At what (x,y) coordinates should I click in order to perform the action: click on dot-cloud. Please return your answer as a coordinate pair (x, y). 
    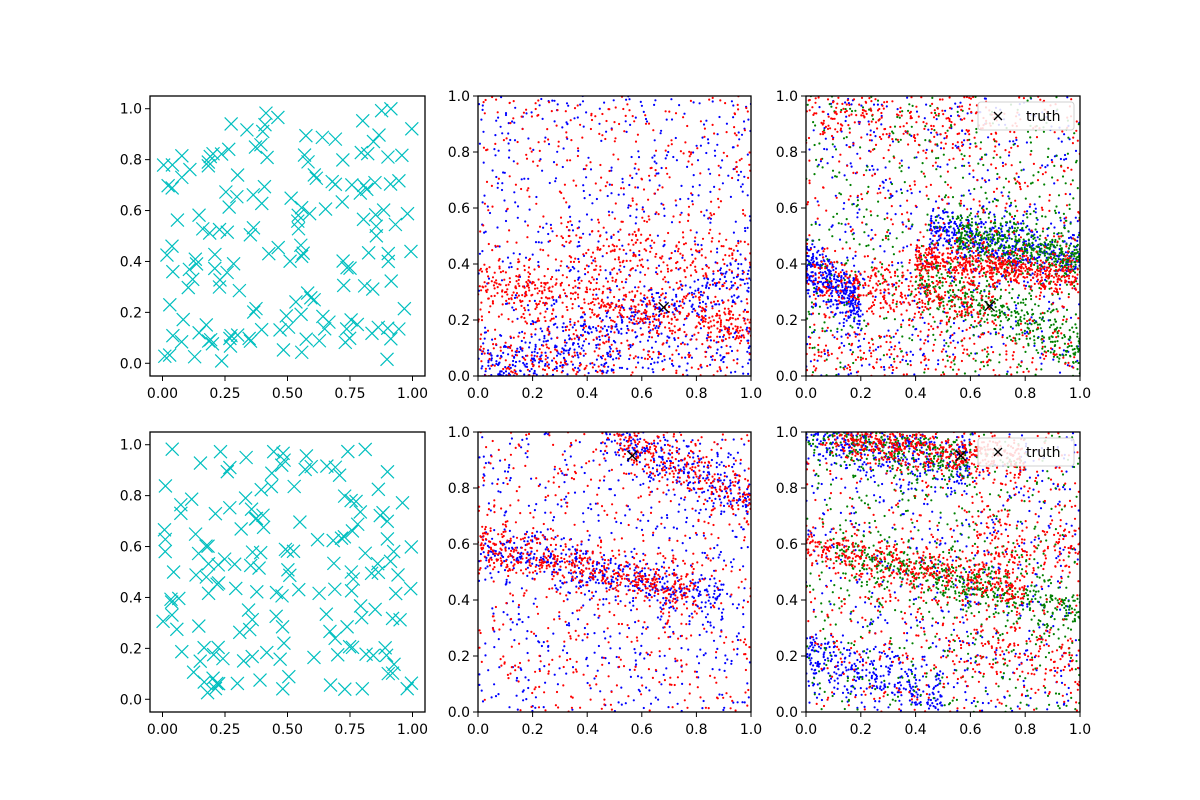
    Looking at the image, I should click on (614, 572).